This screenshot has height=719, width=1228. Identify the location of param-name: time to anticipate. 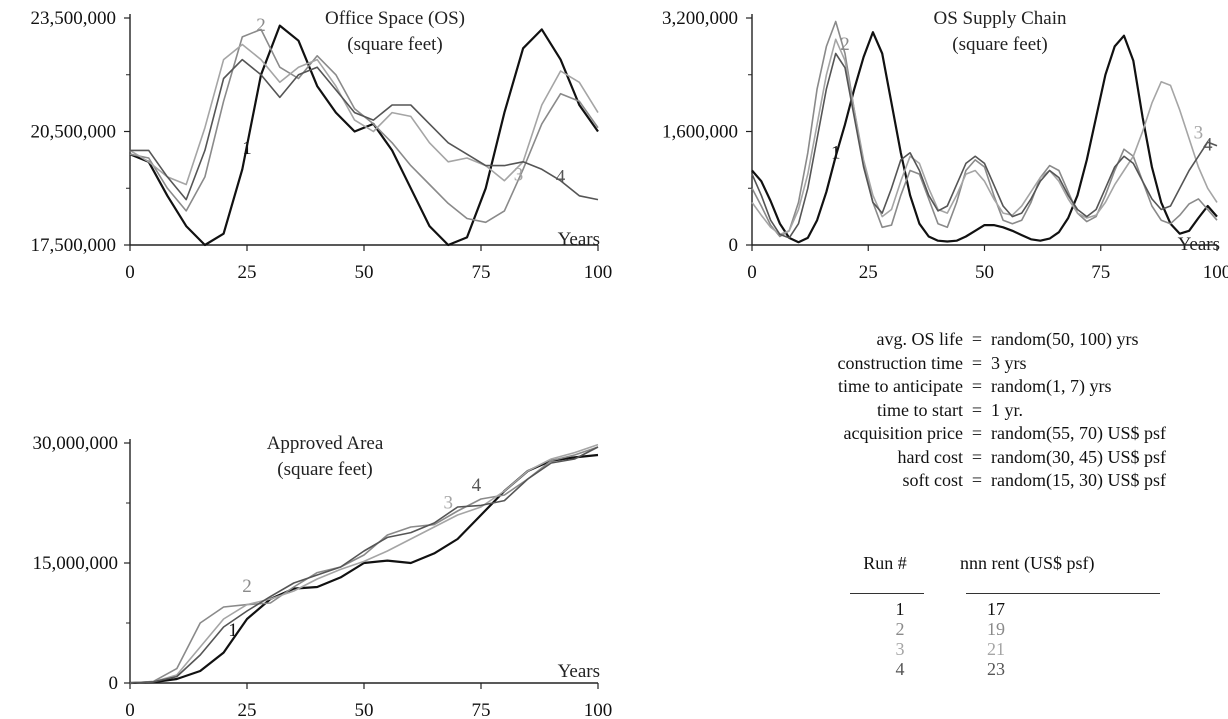
(900, 386).